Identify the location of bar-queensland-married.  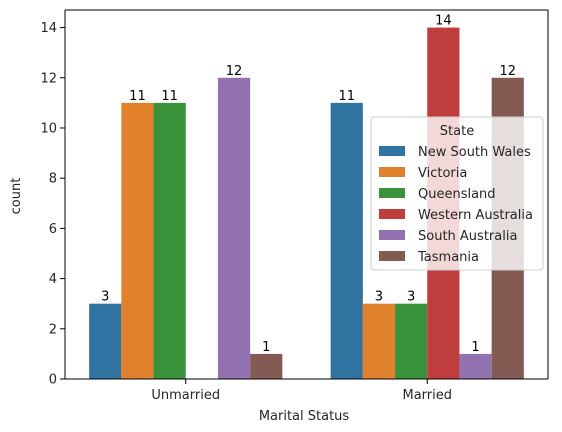
(411, 341).